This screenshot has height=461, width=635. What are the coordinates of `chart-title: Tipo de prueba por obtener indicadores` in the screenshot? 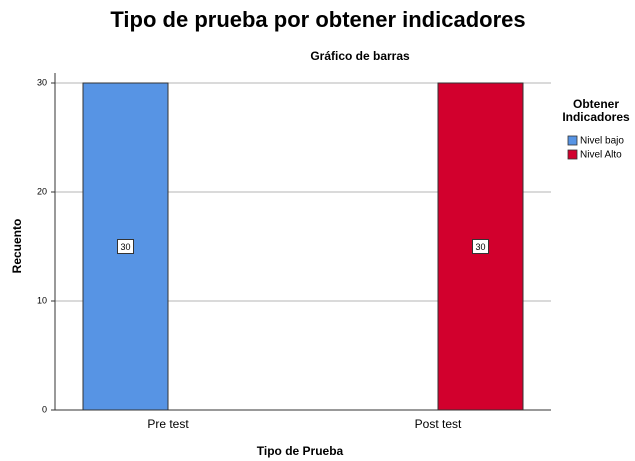 It's located at (317, 19).